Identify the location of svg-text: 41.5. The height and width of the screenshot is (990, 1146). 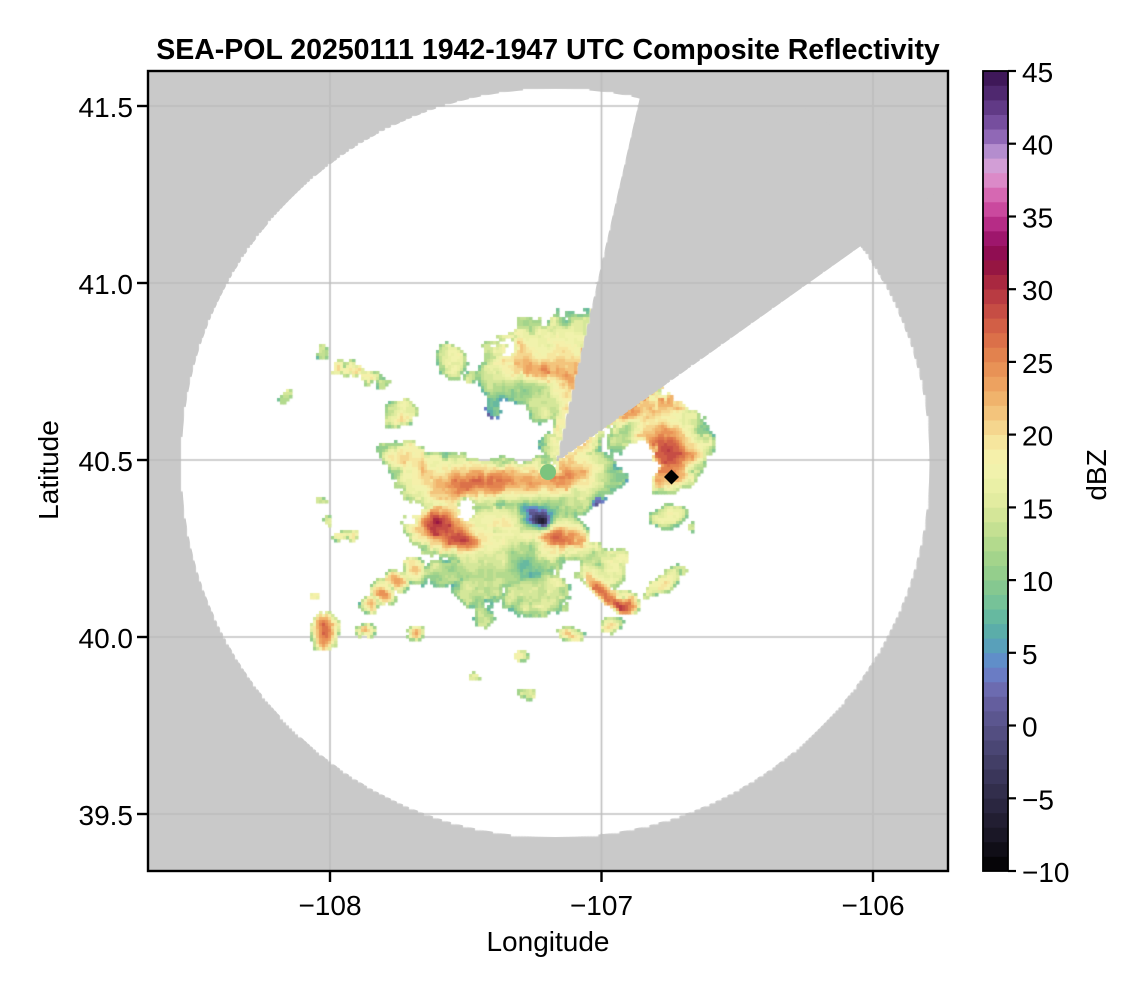
(106, 107).